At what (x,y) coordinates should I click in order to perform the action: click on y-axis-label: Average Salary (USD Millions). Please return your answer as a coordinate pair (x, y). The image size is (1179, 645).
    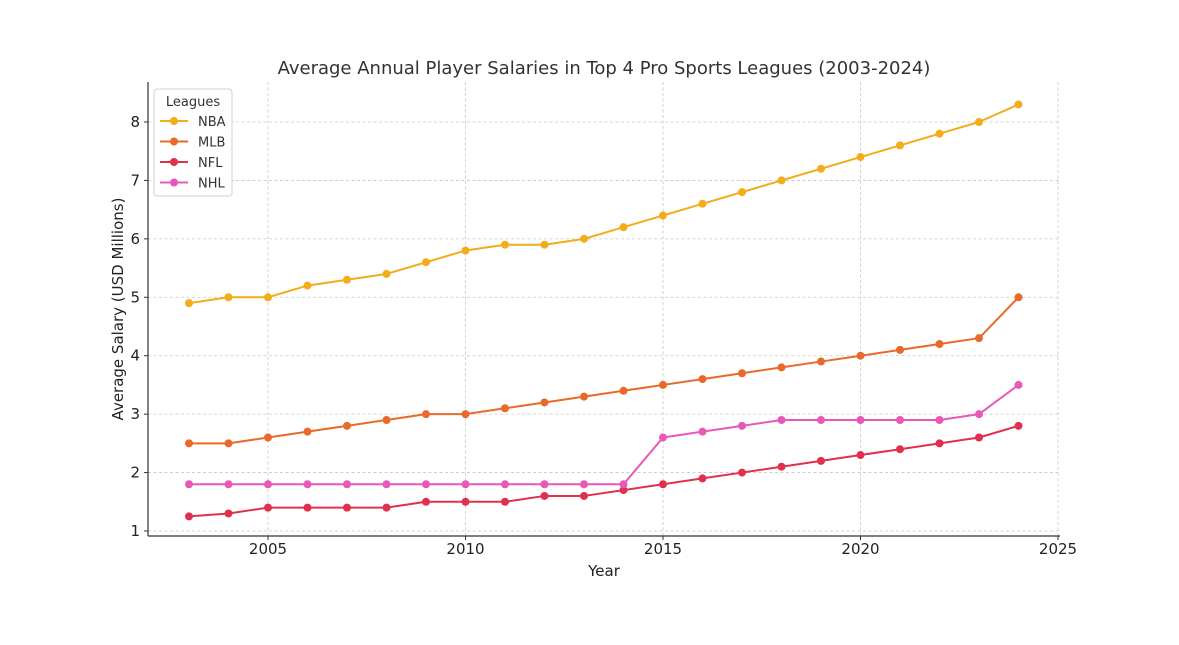
    Looking at the image, I should click on (118, 309).